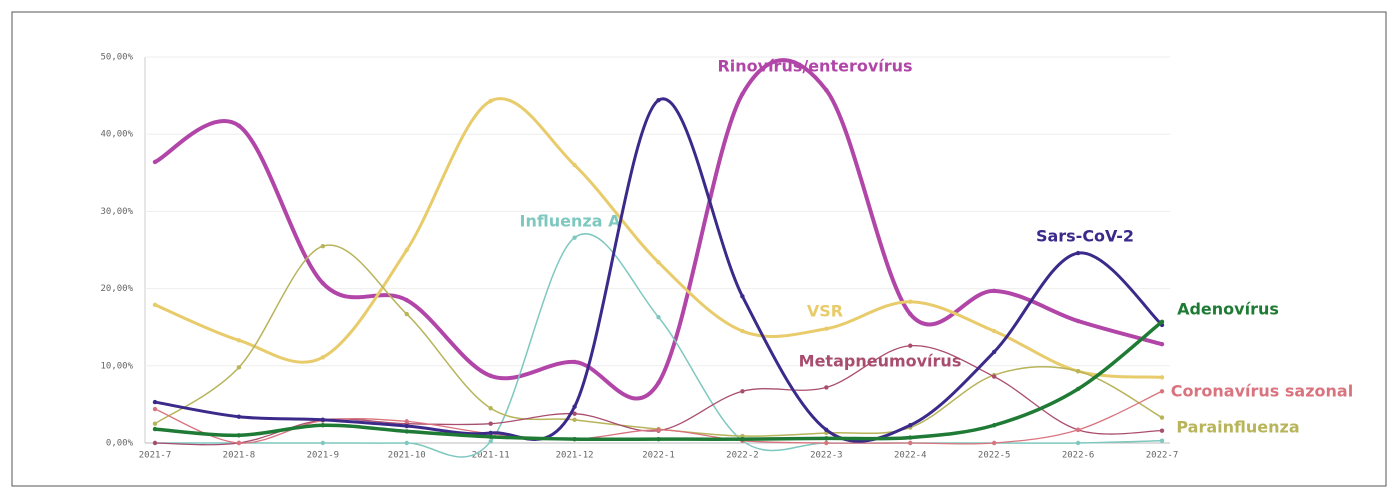  Describe the element at coordinates (116, 58) in the screenshot. I see `y-tick-label: 50,00%` at that location.